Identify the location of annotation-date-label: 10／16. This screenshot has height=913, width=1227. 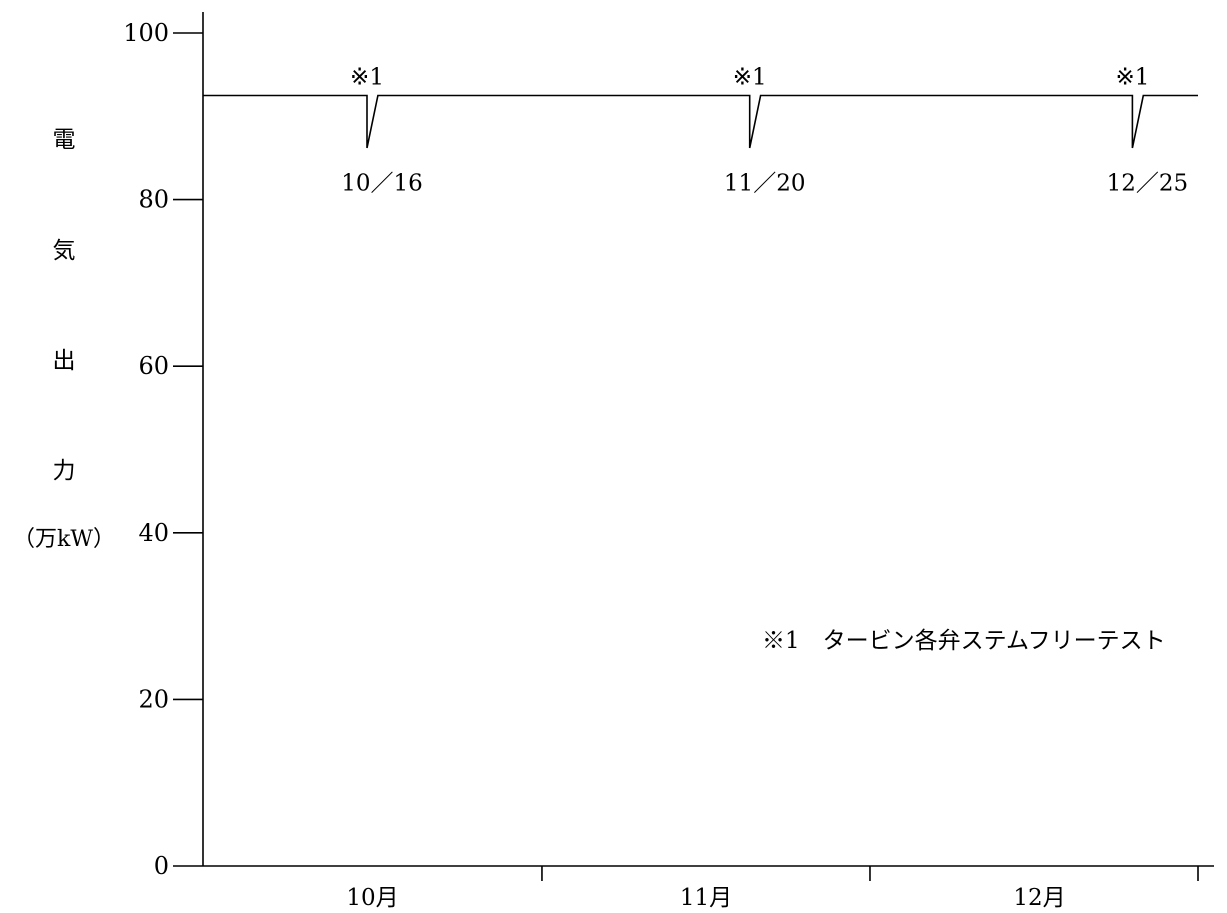
(382, 183).